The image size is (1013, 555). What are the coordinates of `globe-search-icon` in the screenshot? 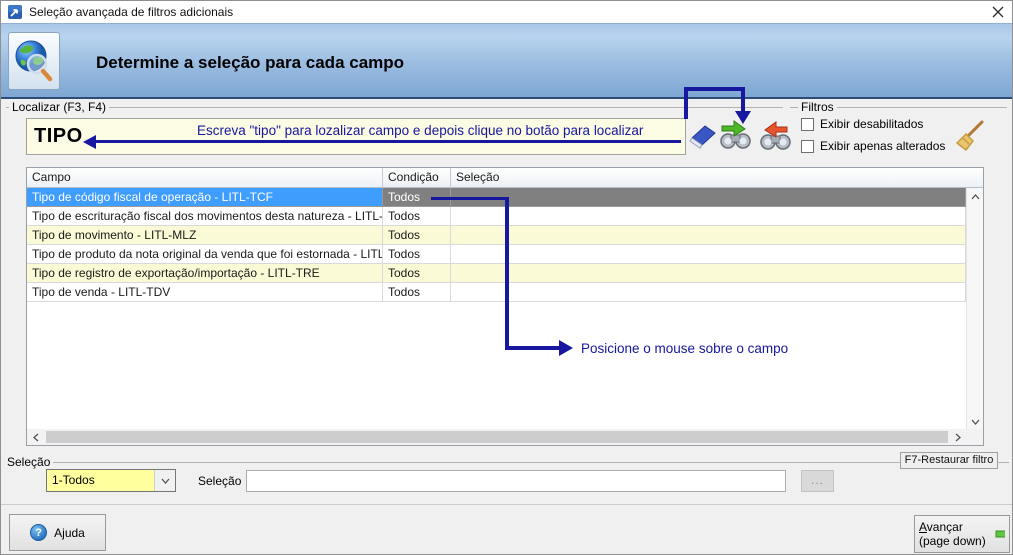 It's located at (34, 61).